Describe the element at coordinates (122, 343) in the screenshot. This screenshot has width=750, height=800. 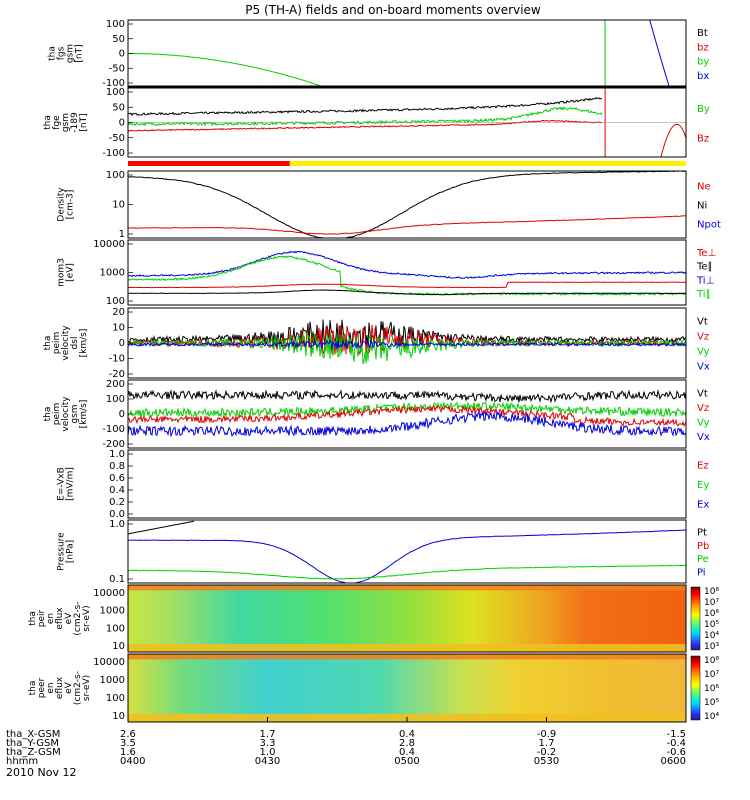
I see `y-tick-label: 0` at that location.